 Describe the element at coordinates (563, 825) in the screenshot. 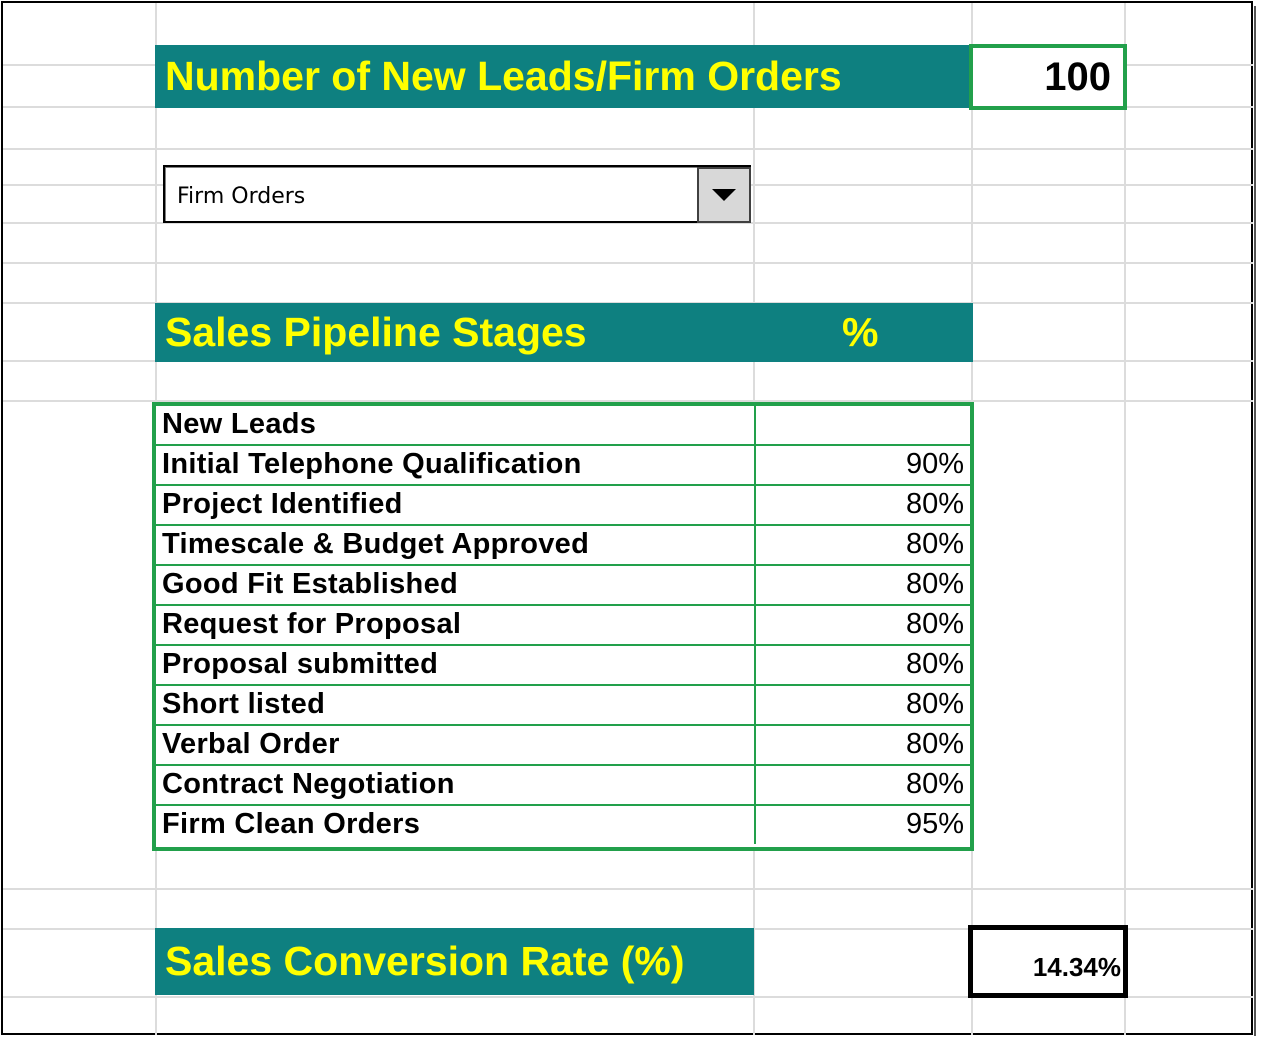

I see `pipeline-row: Firm Clean Orders 95%` at that location.